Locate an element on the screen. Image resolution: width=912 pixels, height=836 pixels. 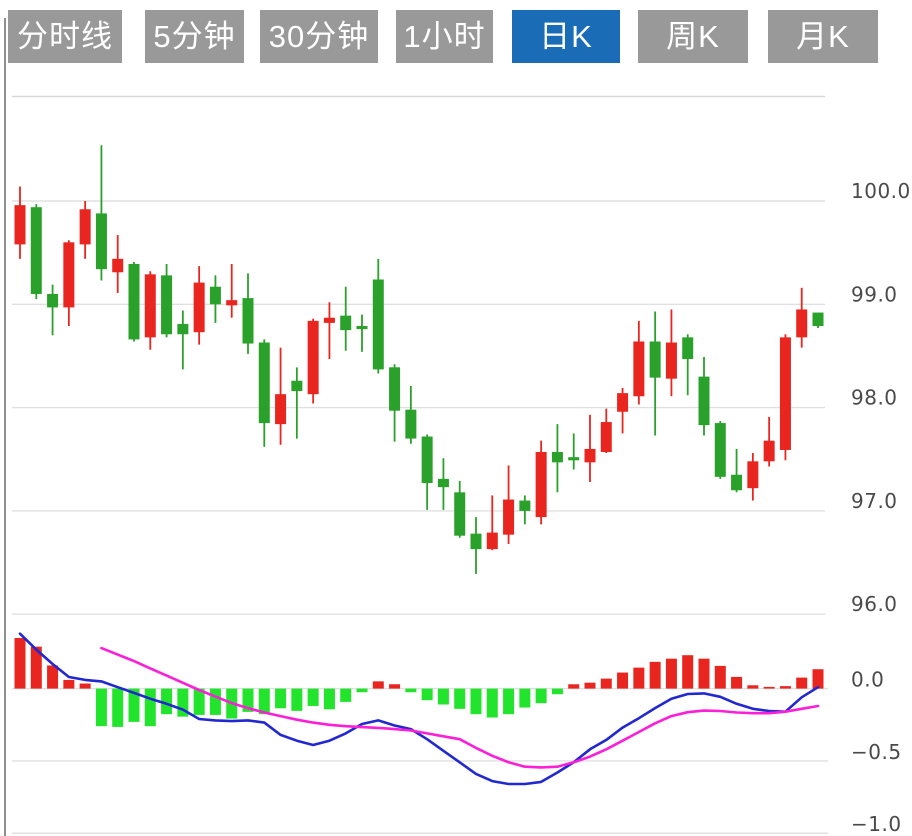
tab-label: 5分钟 is located at coordinates (194, 36).